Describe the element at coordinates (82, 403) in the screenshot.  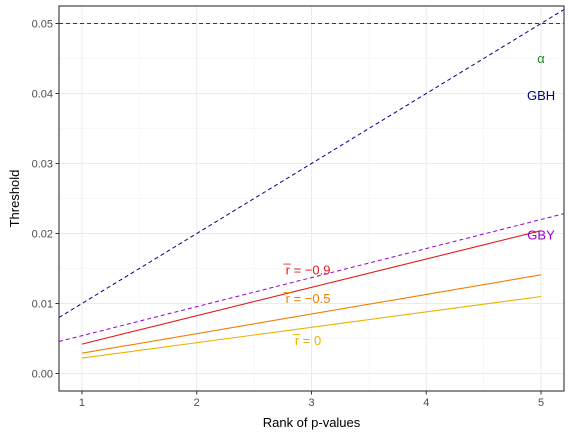
I see `x-tick-label: 1` at that location.